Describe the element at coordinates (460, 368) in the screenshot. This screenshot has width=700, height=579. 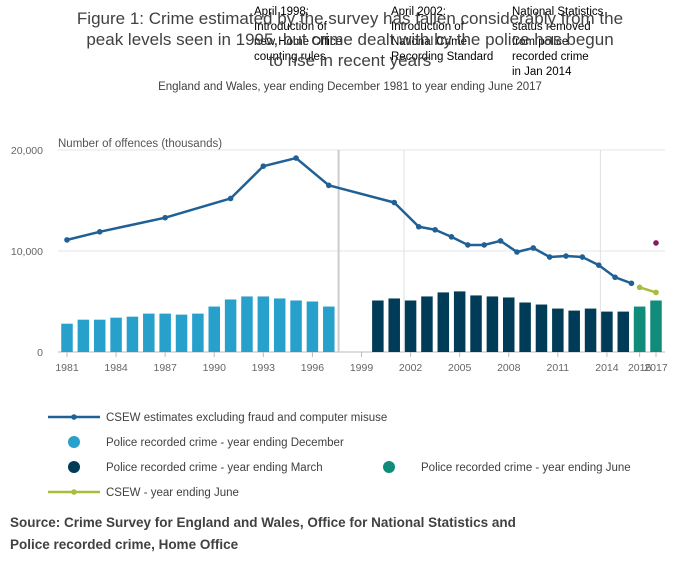
I see `x-tick-label: 2005` at that location.